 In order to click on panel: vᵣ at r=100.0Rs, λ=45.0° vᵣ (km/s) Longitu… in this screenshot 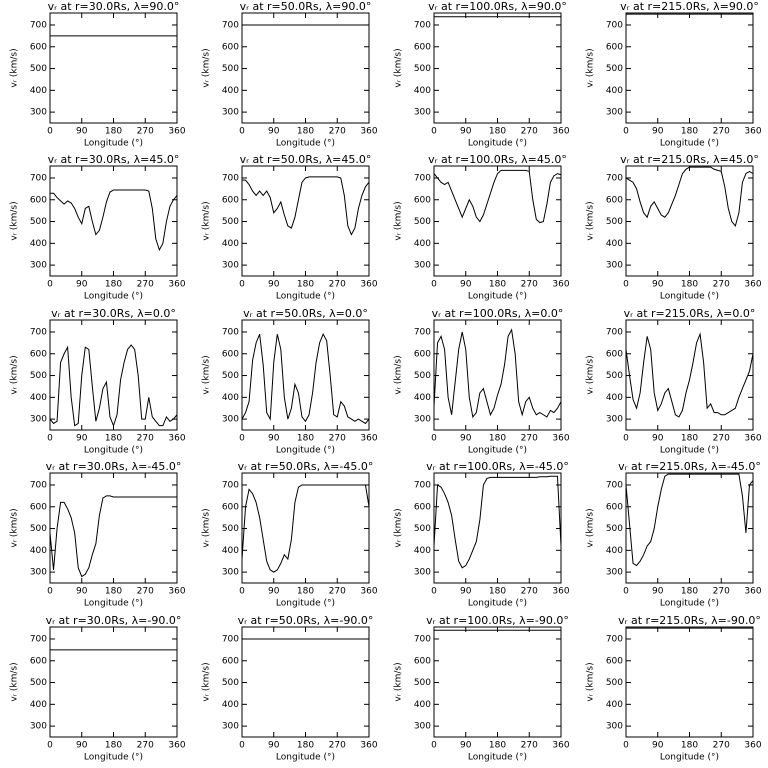, I will do `click(482, 227)`.